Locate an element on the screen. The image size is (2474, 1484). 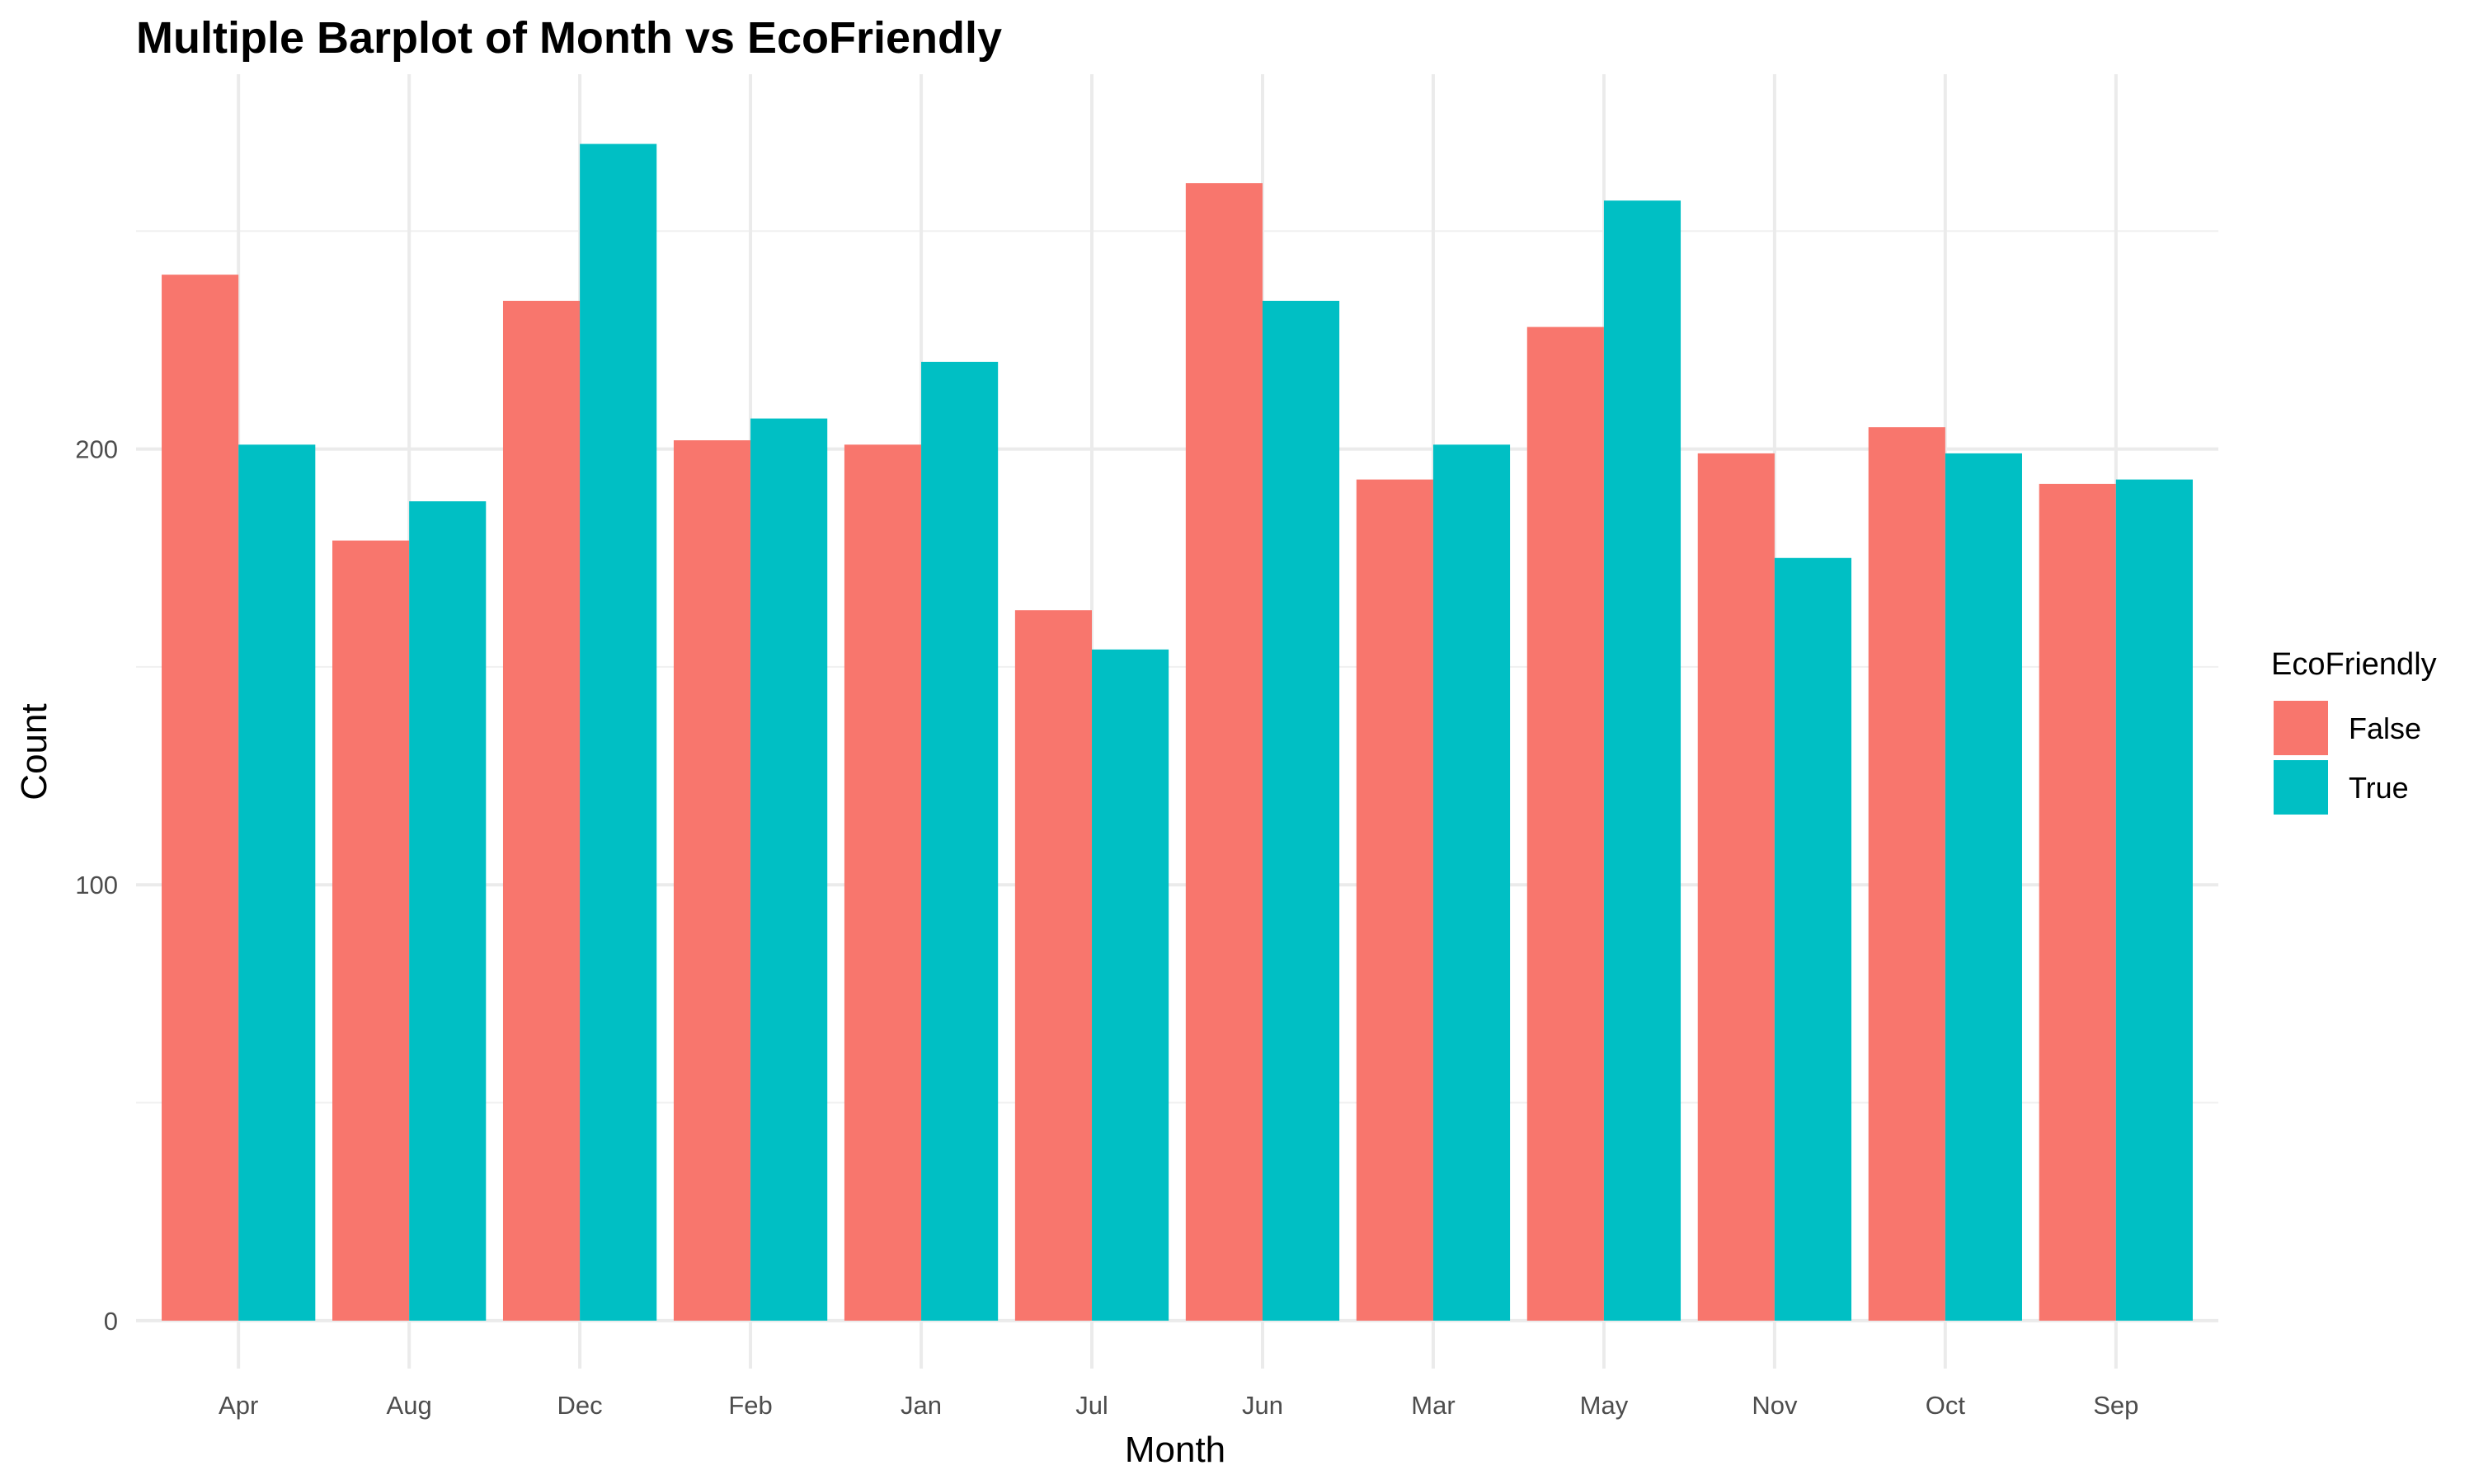
bar-jul-true is located at coordinates (1130, 985).